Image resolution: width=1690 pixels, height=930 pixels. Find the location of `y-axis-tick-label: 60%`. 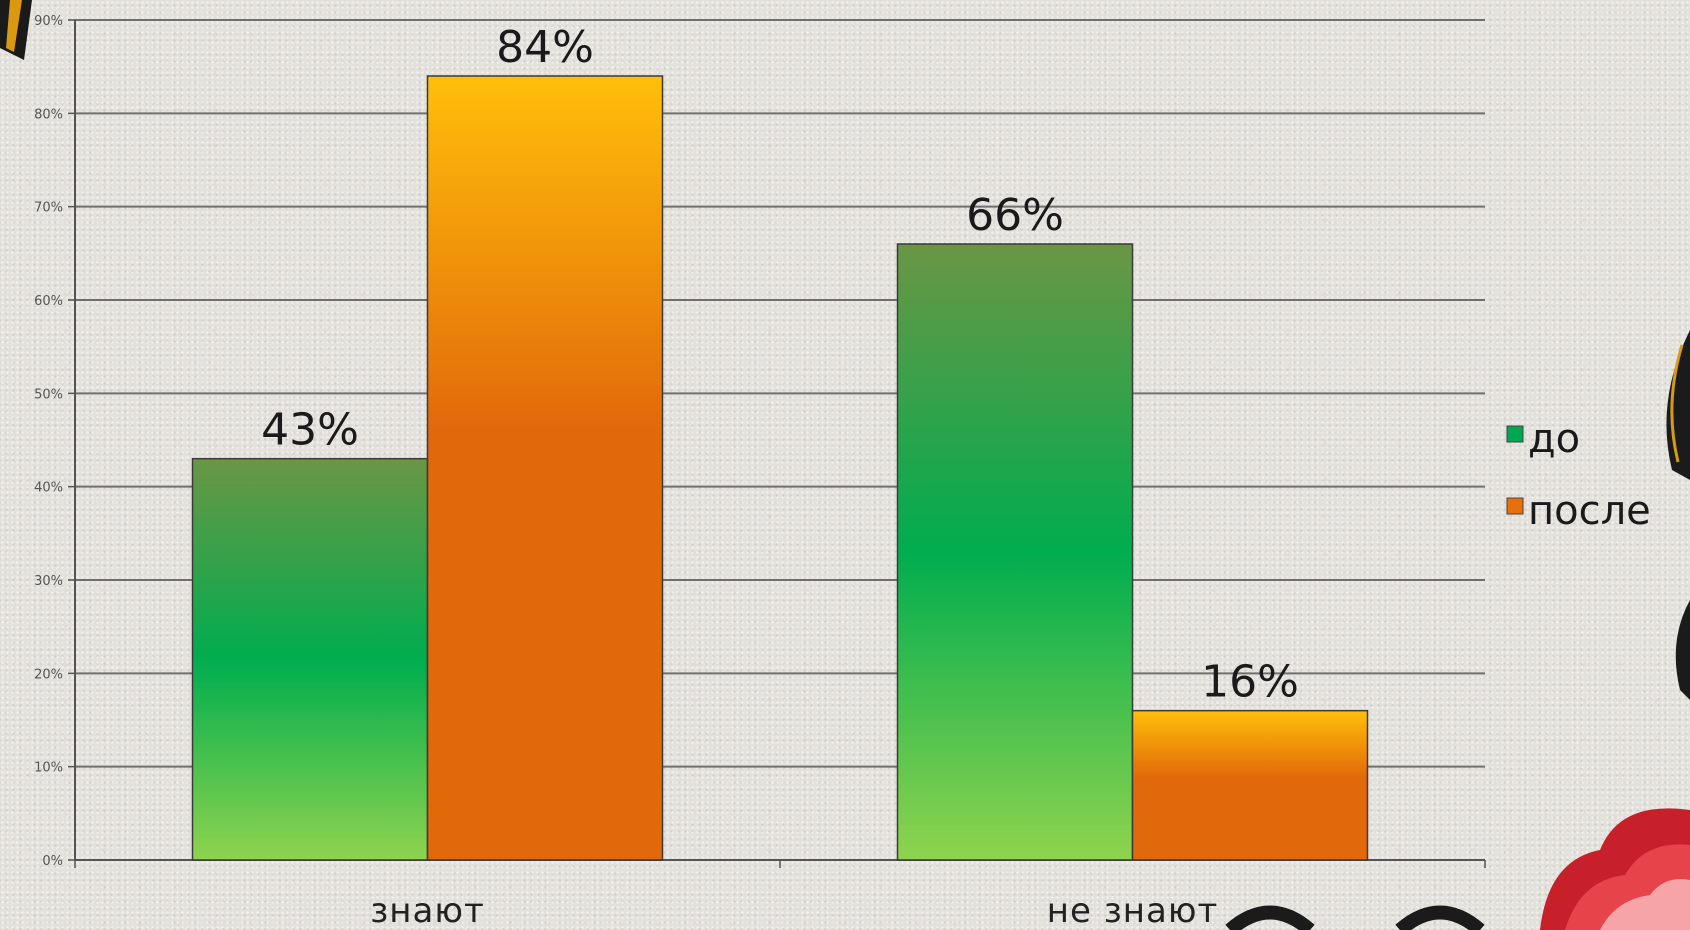

y-axis-tick-label: 60% is located at coordinates (48, 301).